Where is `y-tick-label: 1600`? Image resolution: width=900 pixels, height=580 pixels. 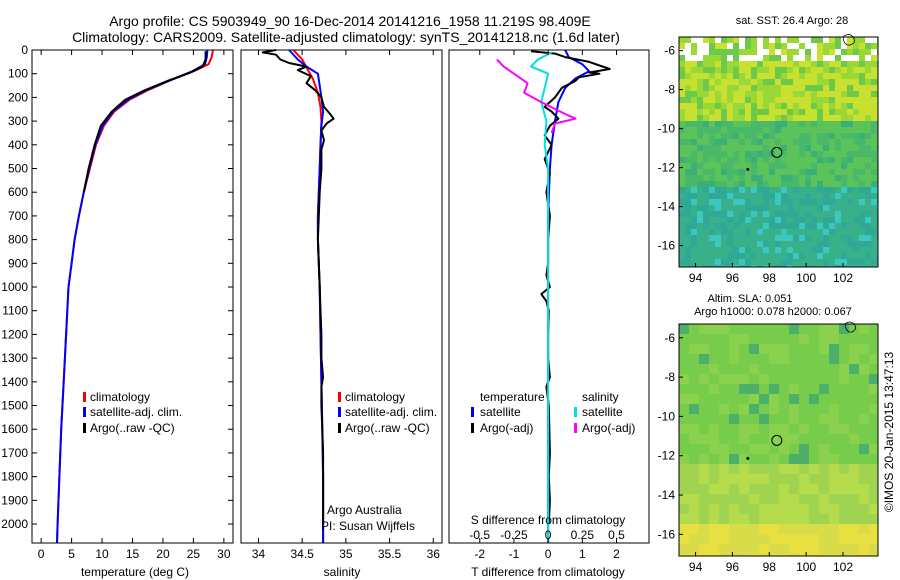 y-tick-label: 1600 is located at coordinates (14, 429).